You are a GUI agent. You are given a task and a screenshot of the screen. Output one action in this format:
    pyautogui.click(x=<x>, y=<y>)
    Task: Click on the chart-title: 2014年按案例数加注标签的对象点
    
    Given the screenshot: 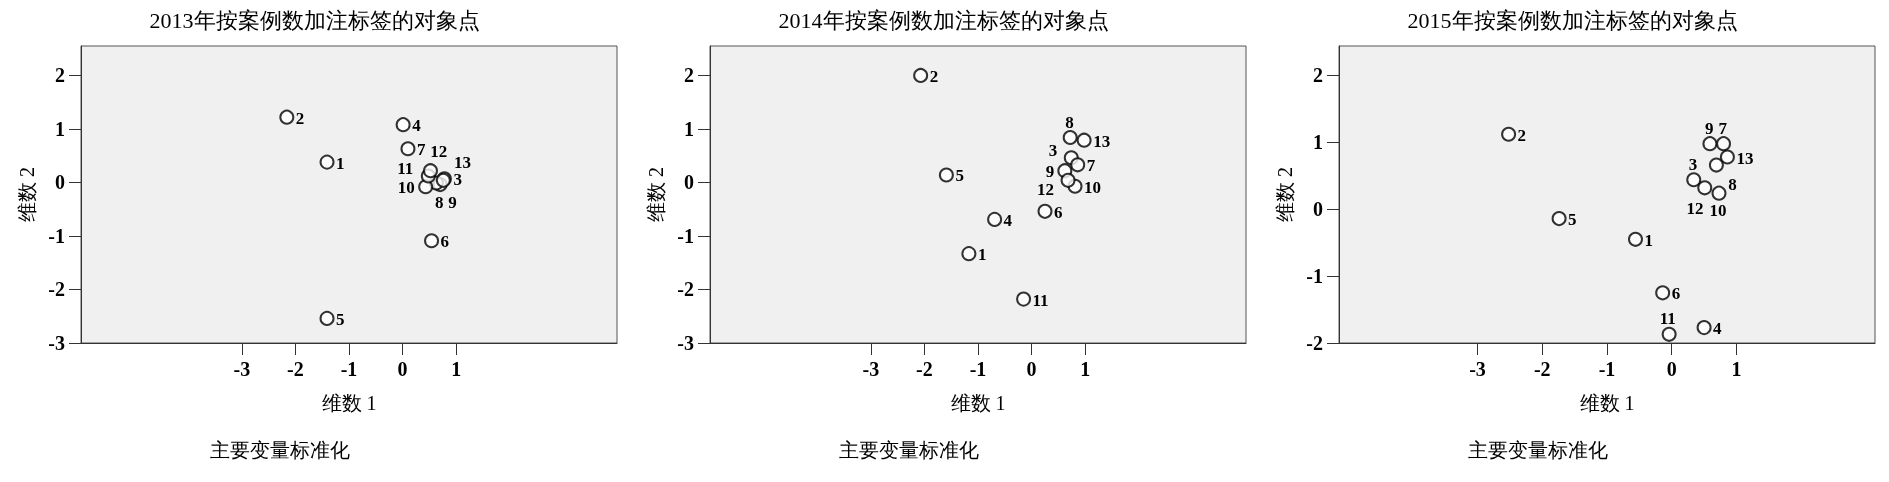 What is the action you would take?
    pyautogui.click(x=943, y=20)
    